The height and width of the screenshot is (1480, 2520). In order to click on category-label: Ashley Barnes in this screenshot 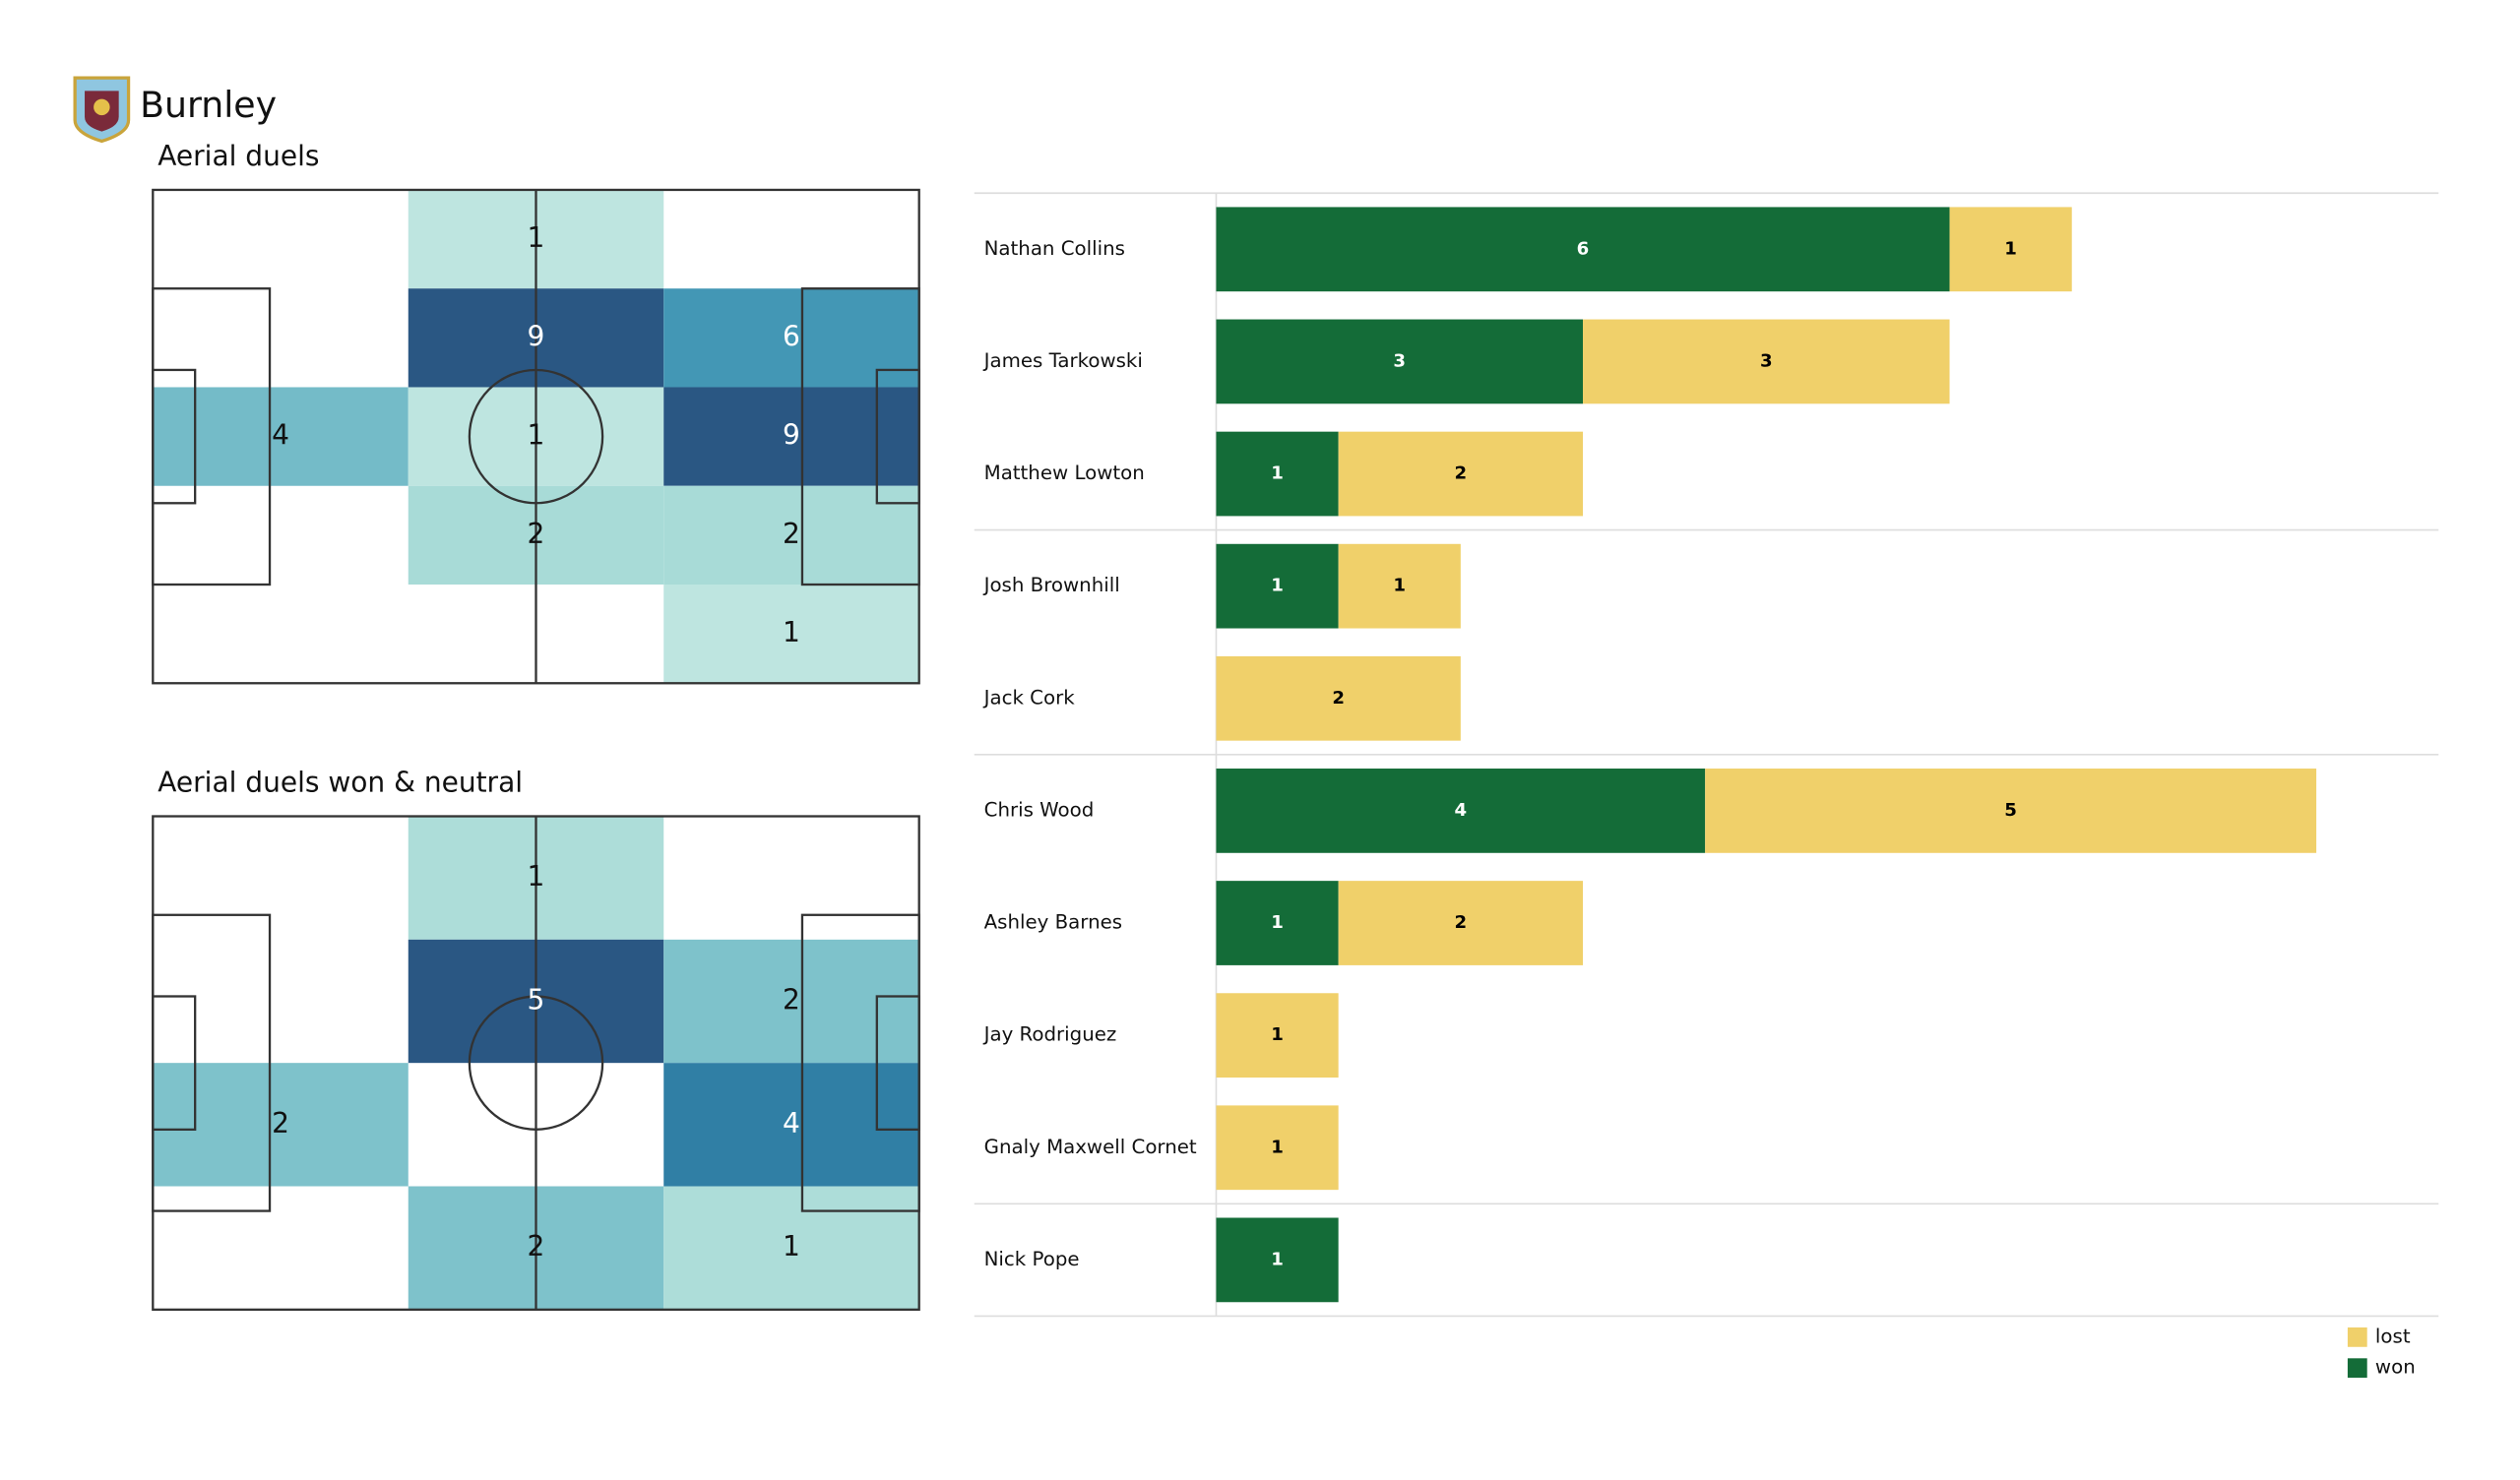, I will do `click(1053, 922)`.